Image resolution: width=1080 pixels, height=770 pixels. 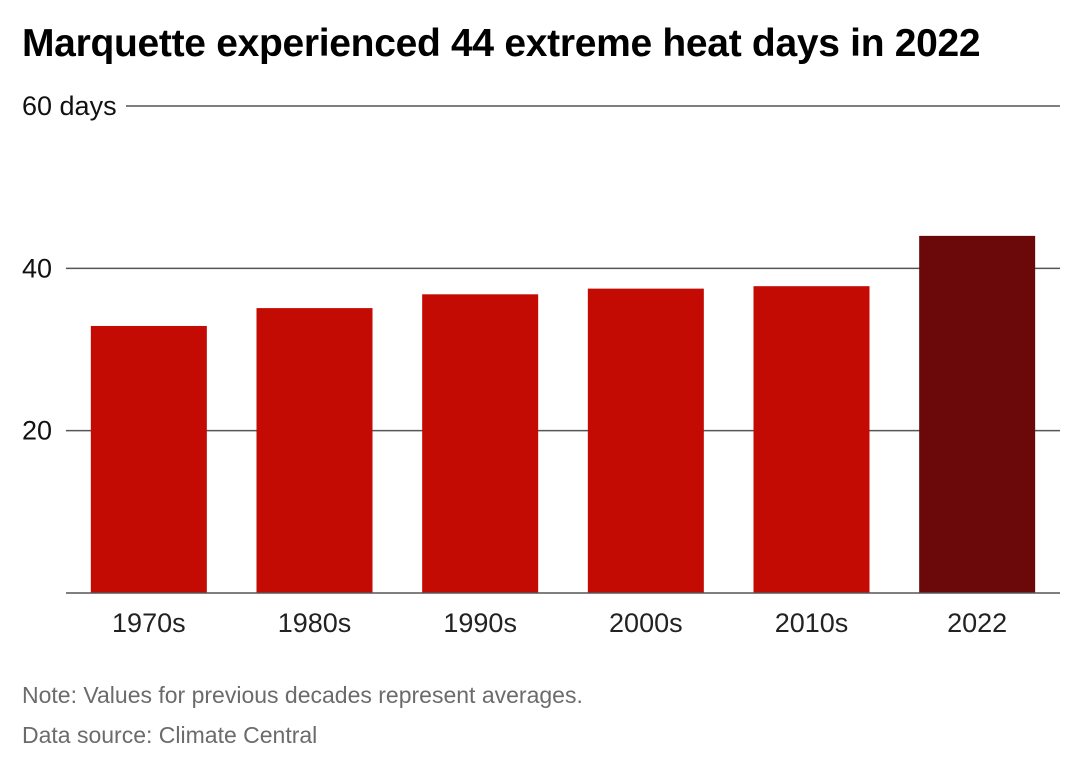 What do you see at coordinates (315, 623) in the screenshot?
I see `x-tick-label-1980s: 1980s` at bounding box center [315, 623].